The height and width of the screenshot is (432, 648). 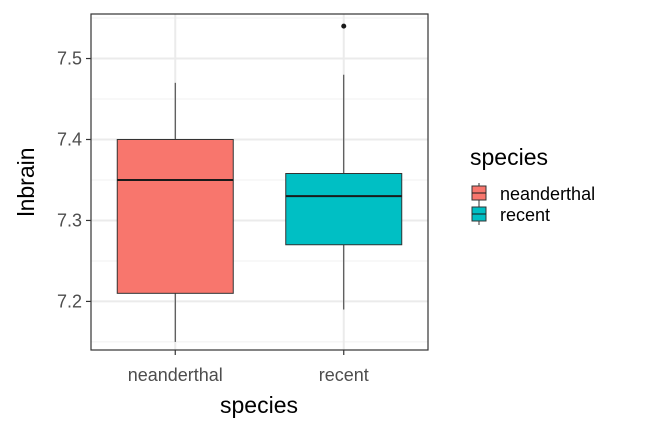 What do you see at coordinates (69, 301) in the screenshot?
I see `y-tick-label: 7.2` at bounding box center [69, 301].